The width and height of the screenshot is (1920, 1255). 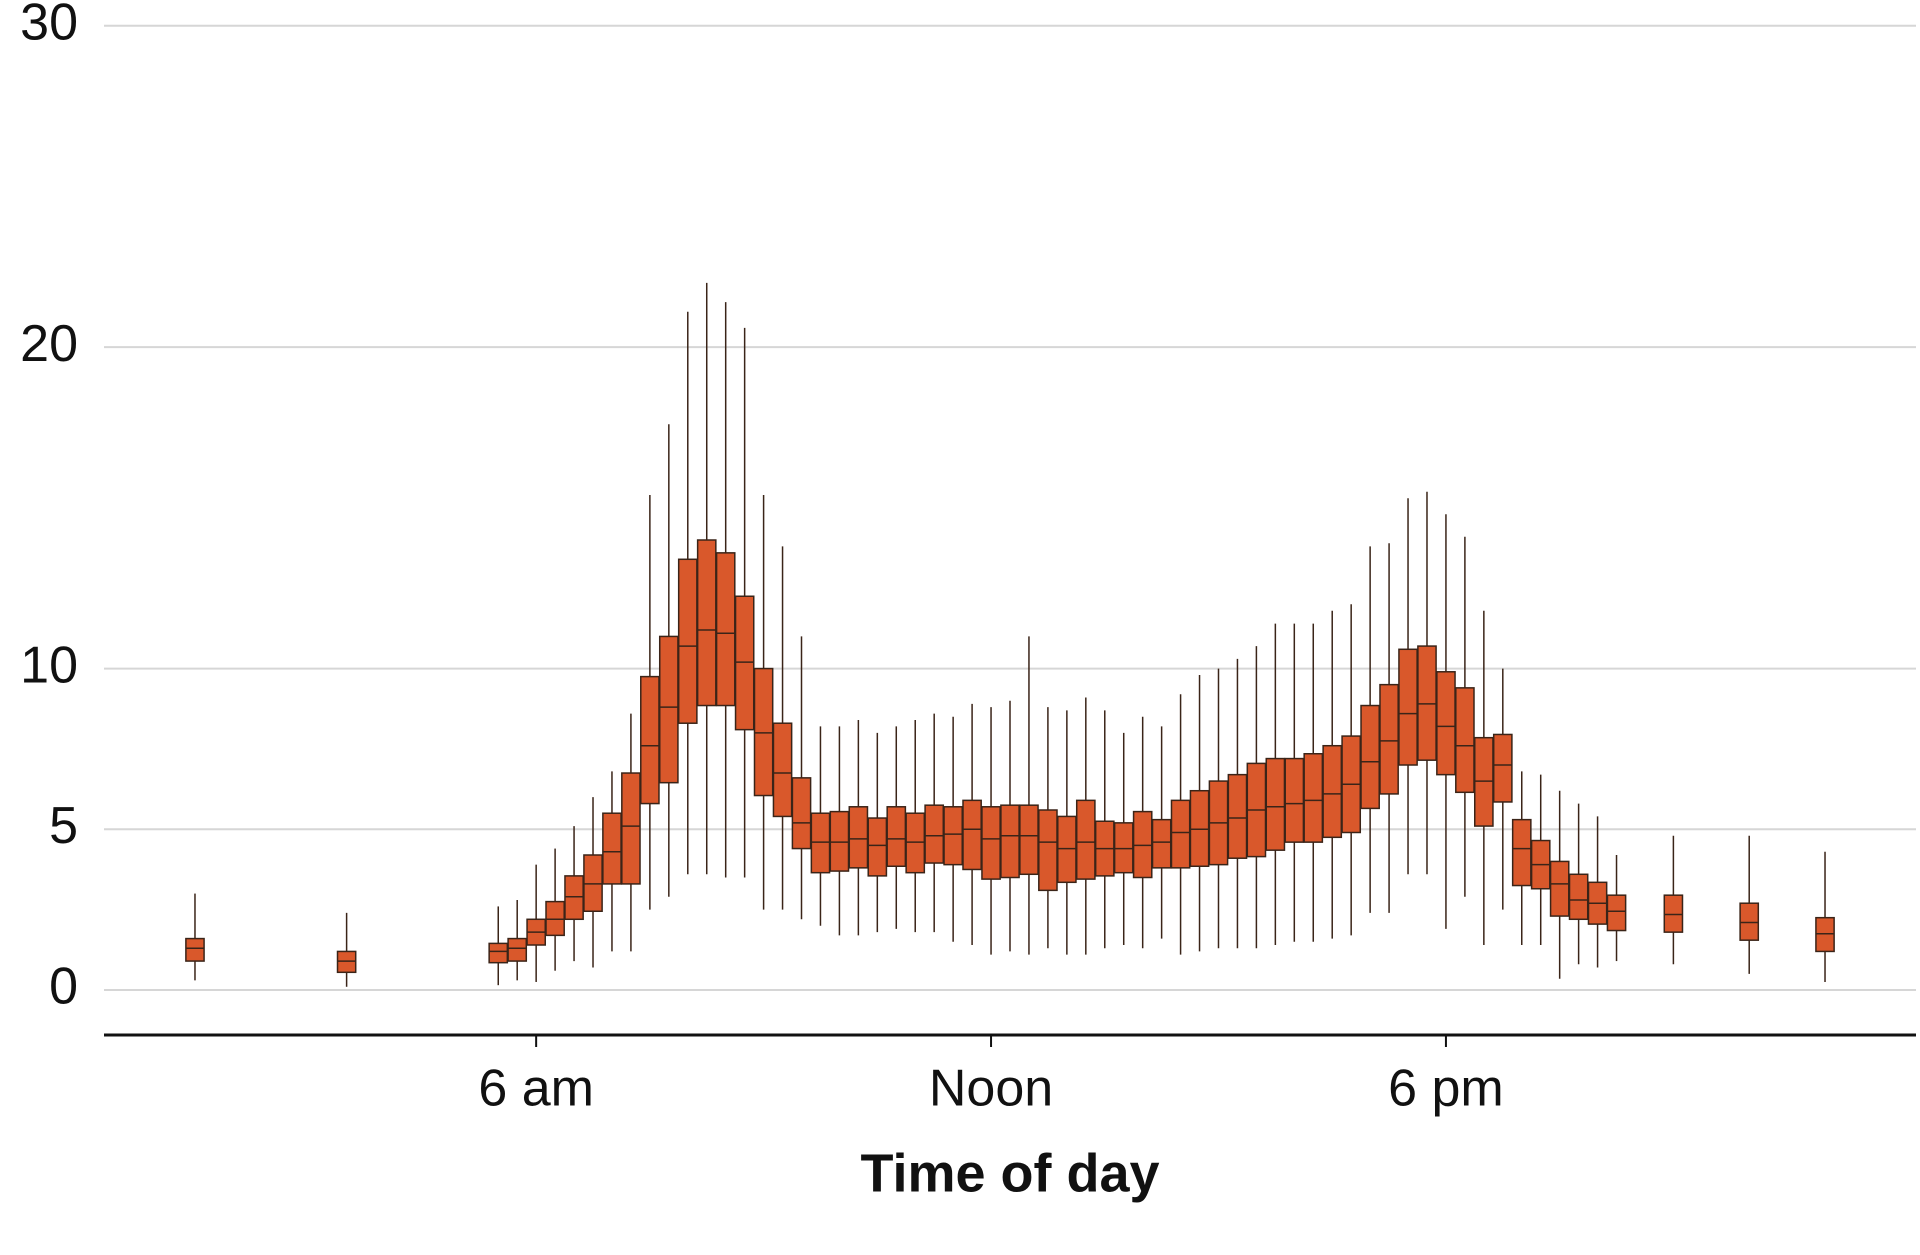 I want to click on x-tick-label: 6 pm, so click(x=1446, y=1089).